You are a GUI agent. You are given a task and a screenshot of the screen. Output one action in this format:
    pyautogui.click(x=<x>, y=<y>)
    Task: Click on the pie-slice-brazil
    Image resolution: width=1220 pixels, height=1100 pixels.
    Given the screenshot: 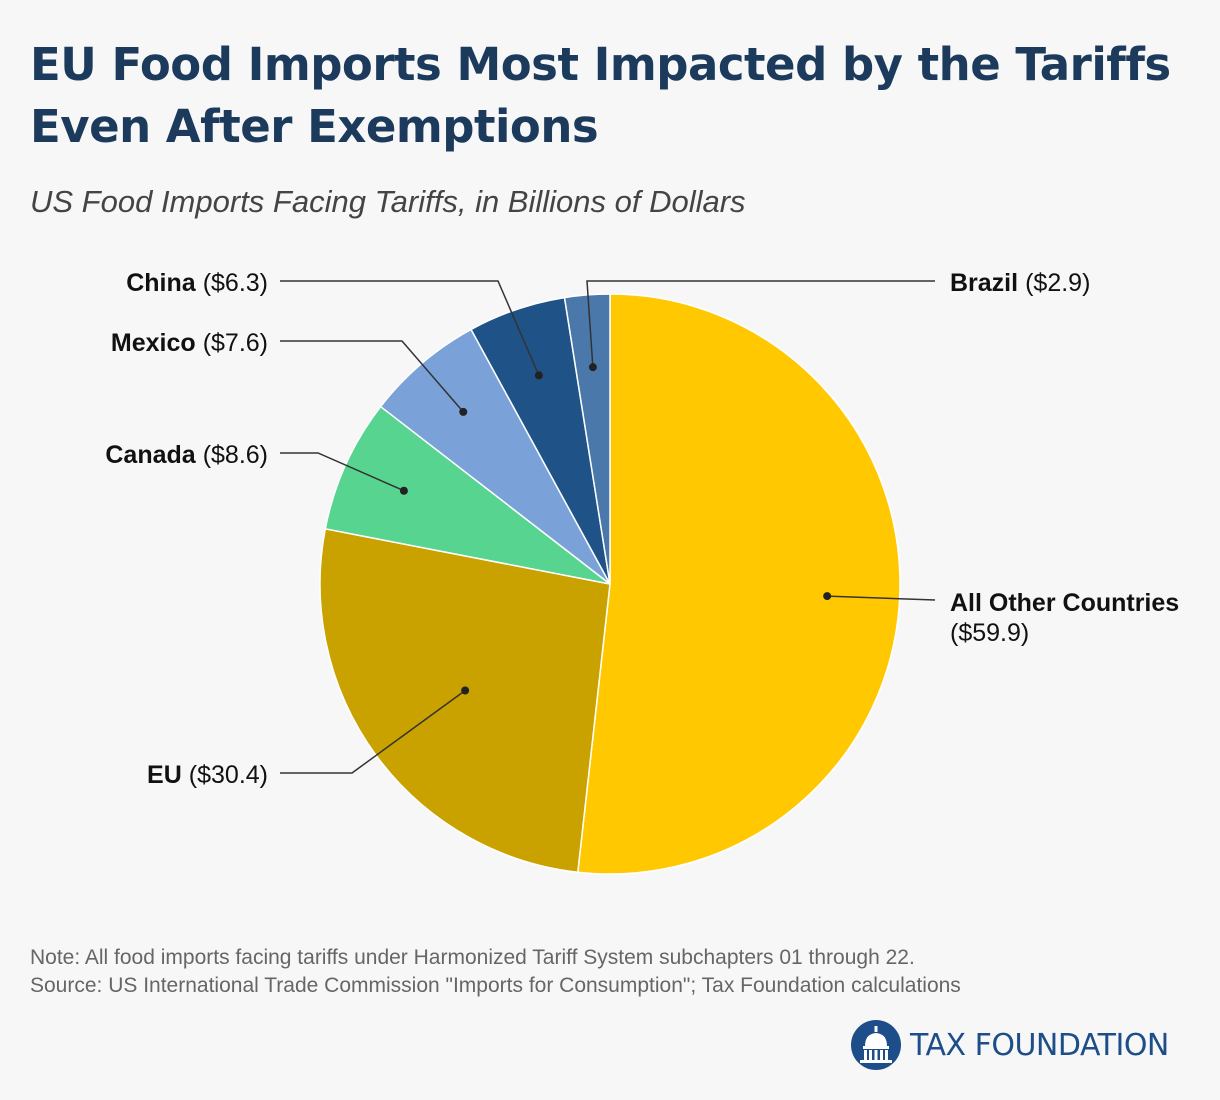 What is the action you would take?
    pyautogui.click(x=587, y=439)
    